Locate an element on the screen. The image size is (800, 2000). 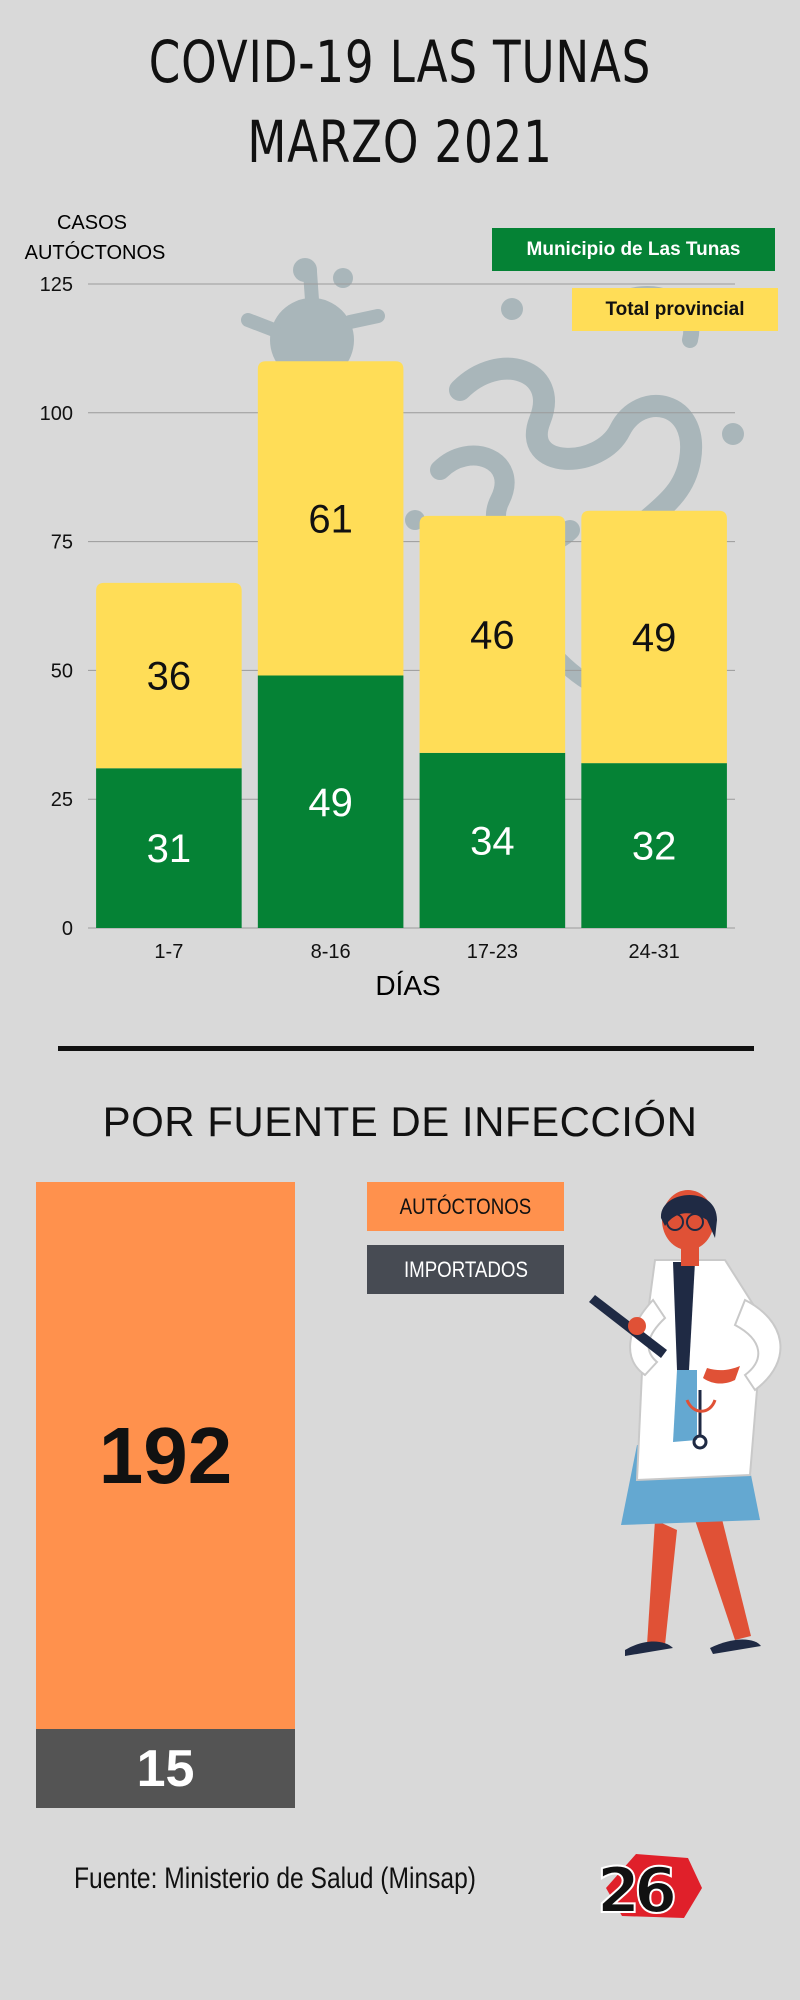
importados-bar: 15 is located at coordinates (165, 1768).